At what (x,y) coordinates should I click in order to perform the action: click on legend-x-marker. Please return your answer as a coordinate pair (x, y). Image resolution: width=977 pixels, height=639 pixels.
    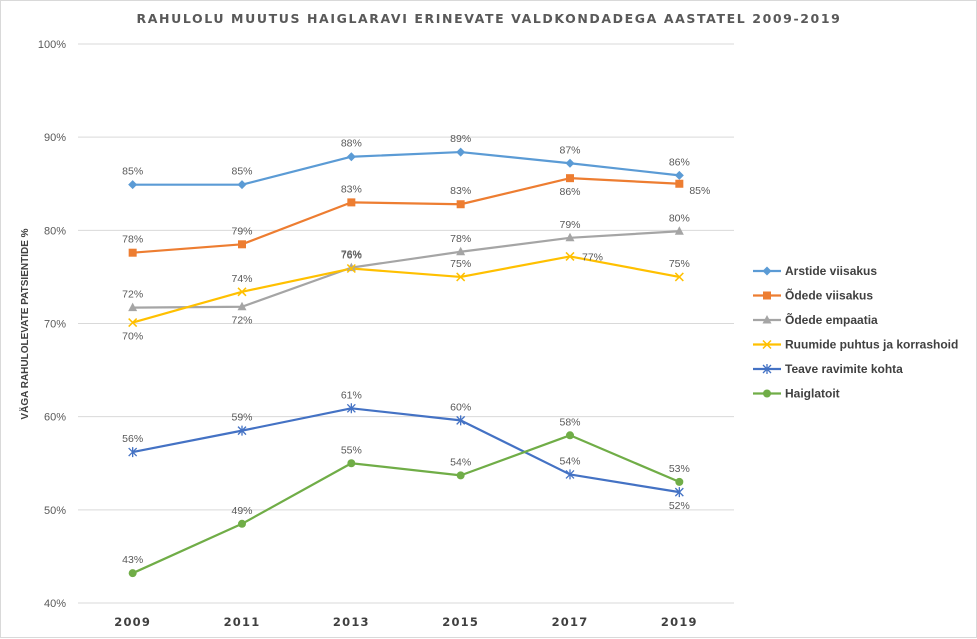
    Looking at the image, I should click on (767, 344).